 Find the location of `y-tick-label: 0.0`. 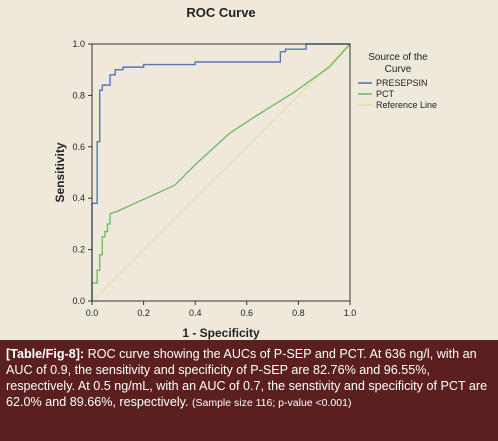

y-tick-label: 0.0 is located at coordinates (78, 301).